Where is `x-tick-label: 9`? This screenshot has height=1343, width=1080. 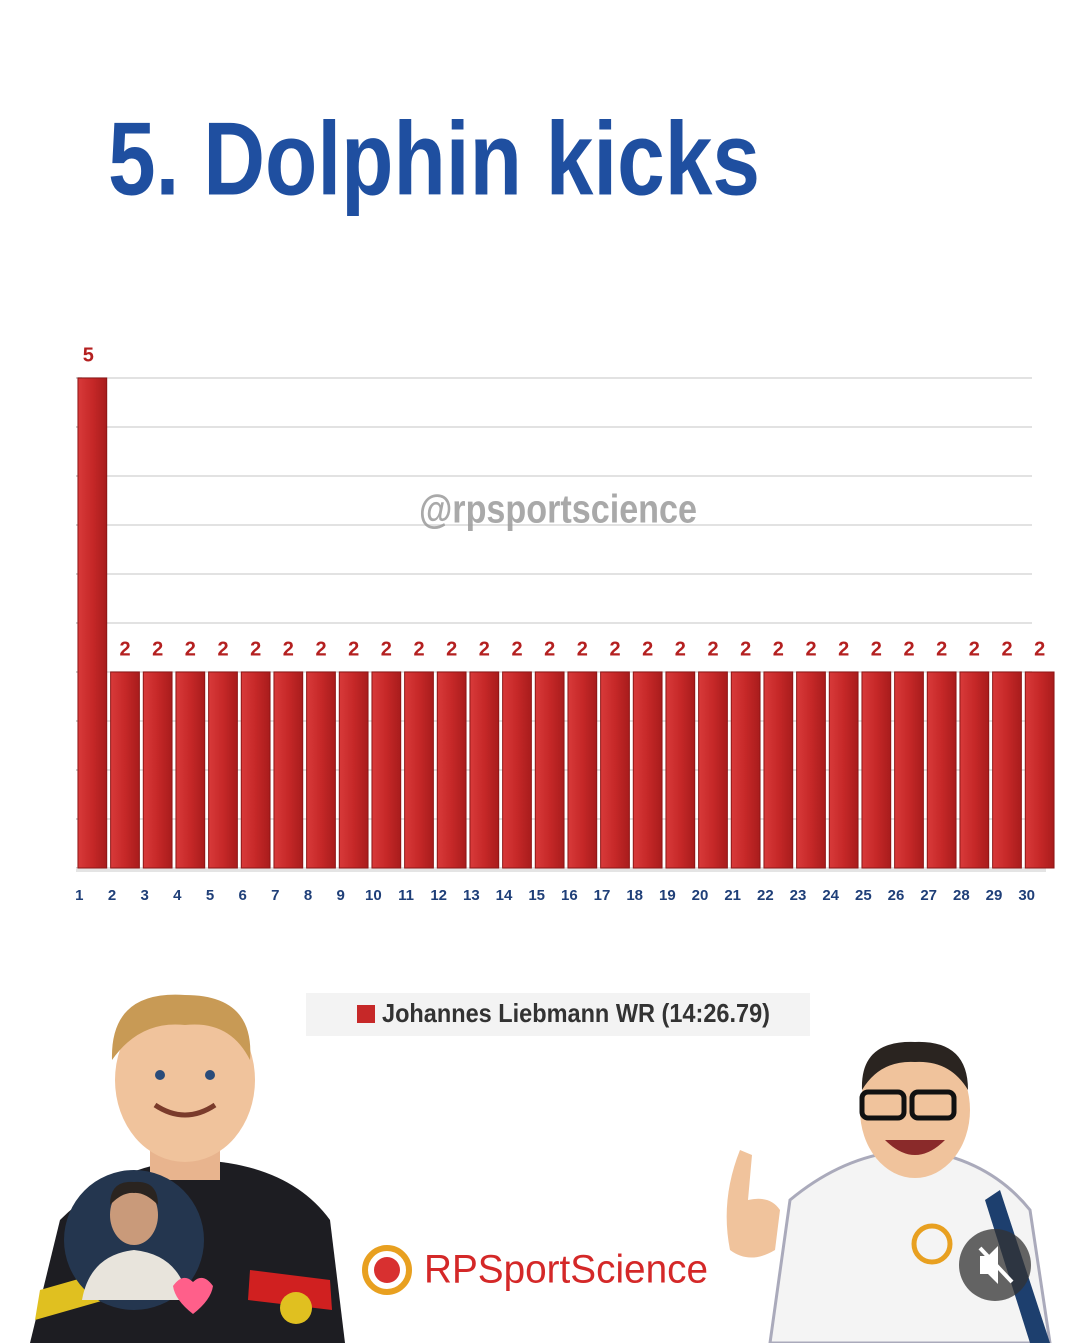
x-tick-label: 9 is located at coordinates (340, 895).